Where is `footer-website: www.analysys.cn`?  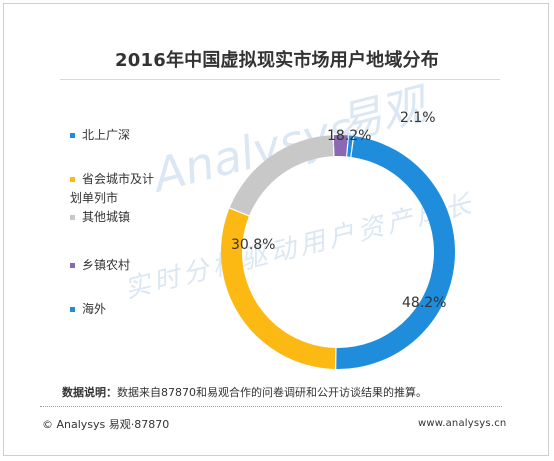 footer-website: www.analysys.cn is located at coordinates (462, 423).